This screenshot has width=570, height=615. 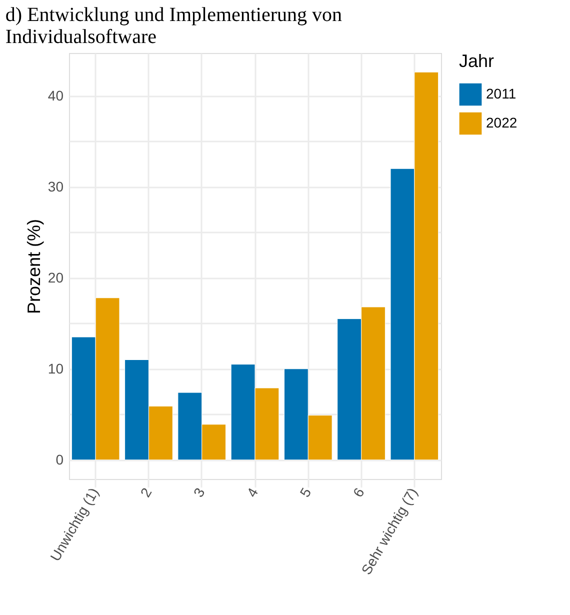 What do you see at coordinates (502, 122) in the screenshot?
I see `legend-label: 2022` at bounding box center [502, 122].